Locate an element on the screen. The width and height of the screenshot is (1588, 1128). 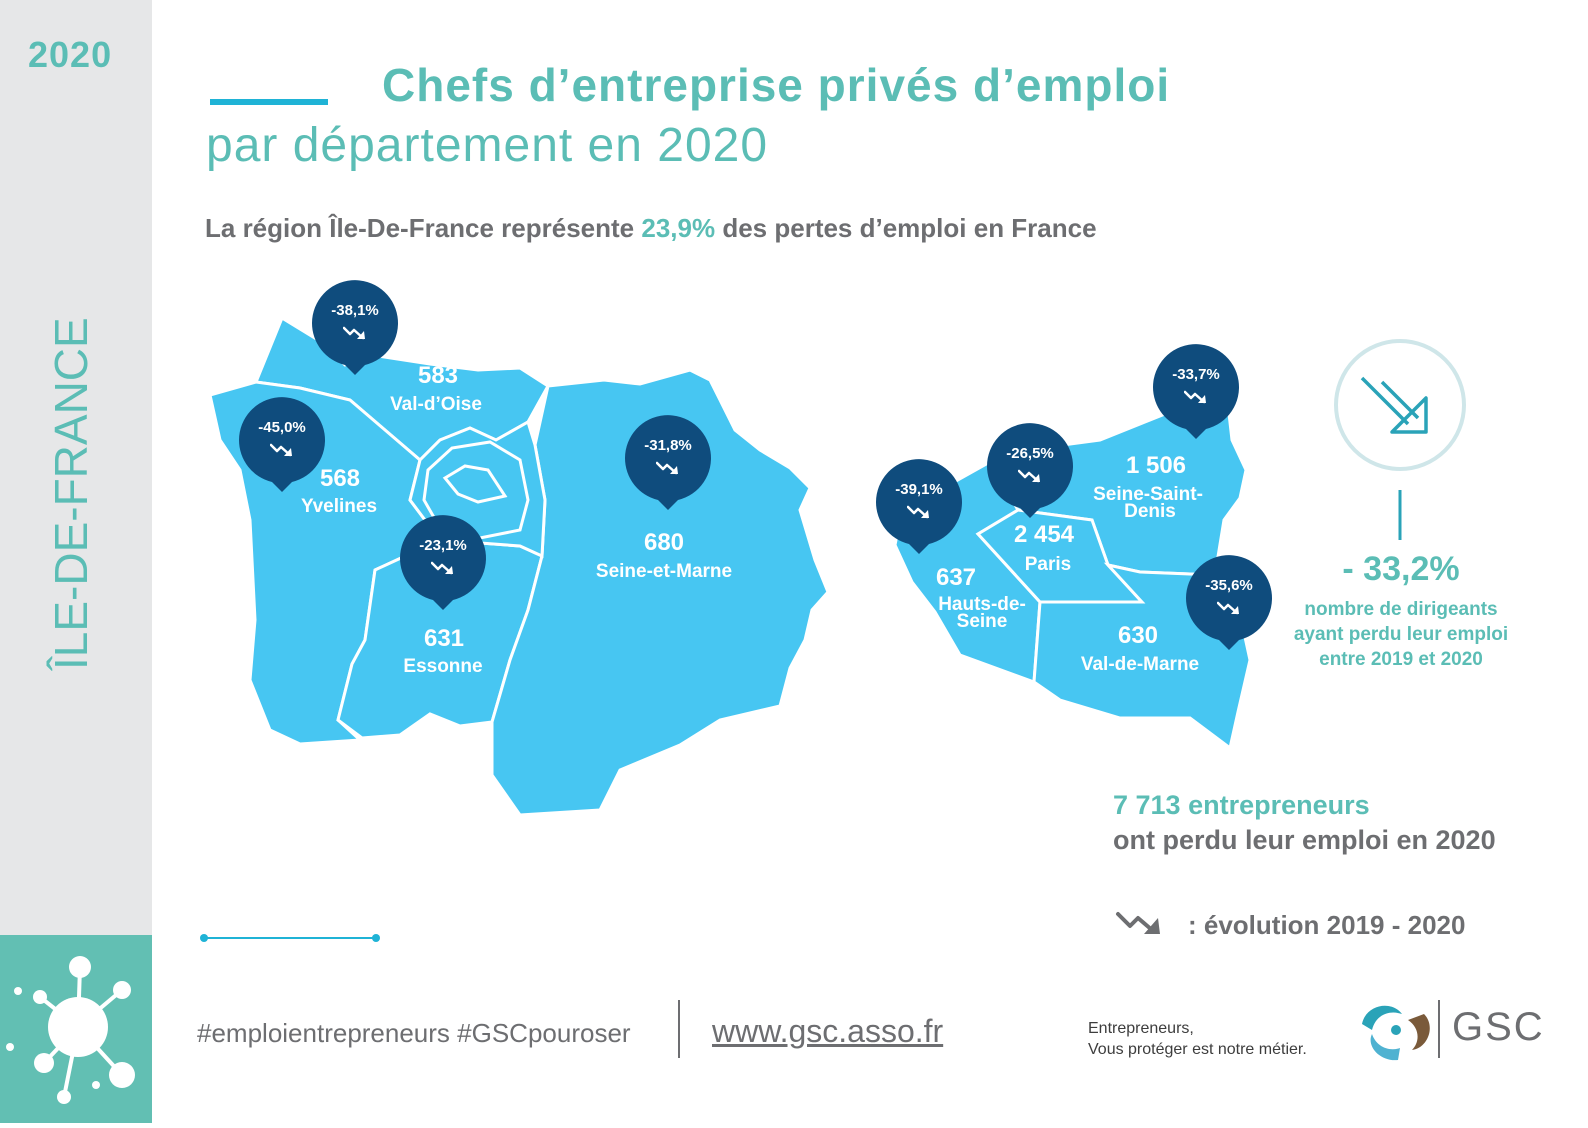
marker-seine-saint-denis: -33,7% is located at coordinates (1195, 391).